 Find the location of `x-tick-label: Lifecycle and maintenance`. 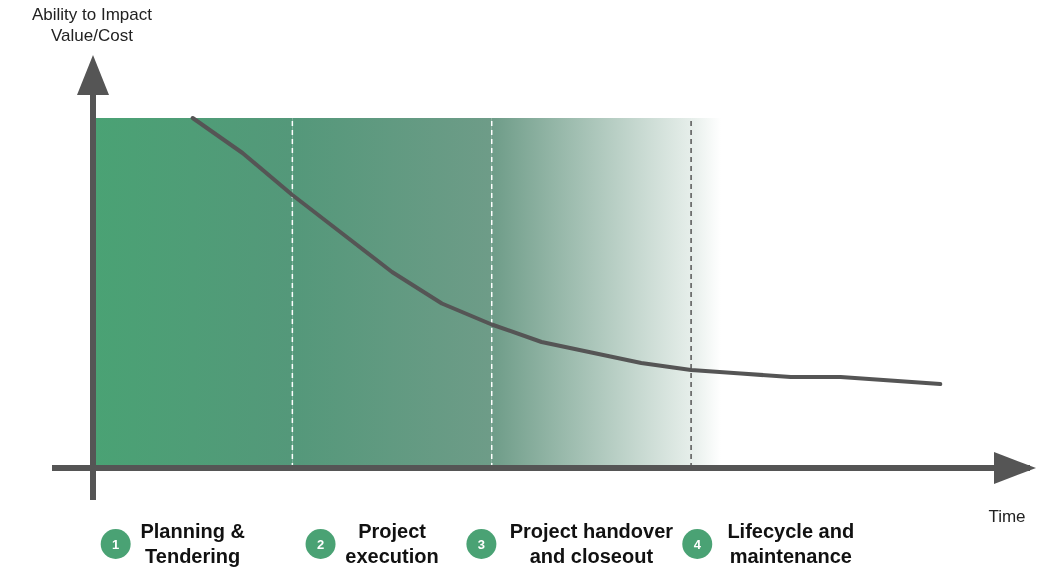

x-tick-label: Lifecycle and maintenance is located at coordinates (791, 543).